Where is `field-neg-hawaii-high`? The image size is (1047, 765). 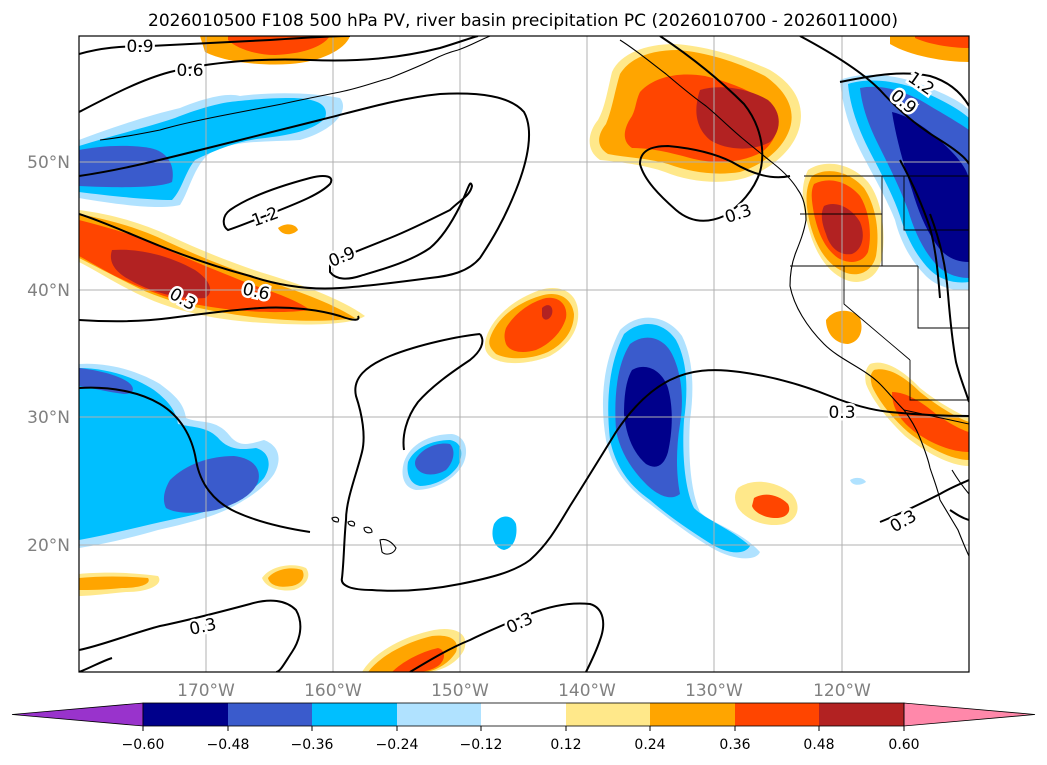 field-neg-hawaii-high is located at coordinates (211, 484).